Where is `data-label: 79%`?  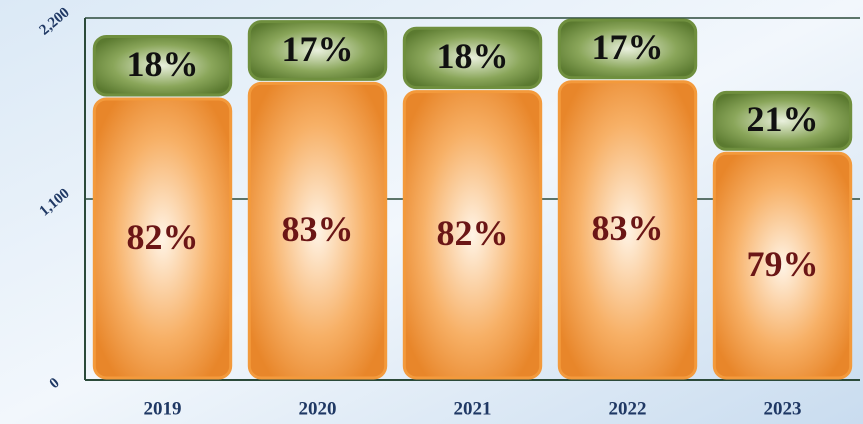
data-label: 79% is located at coordinates (783, 264).